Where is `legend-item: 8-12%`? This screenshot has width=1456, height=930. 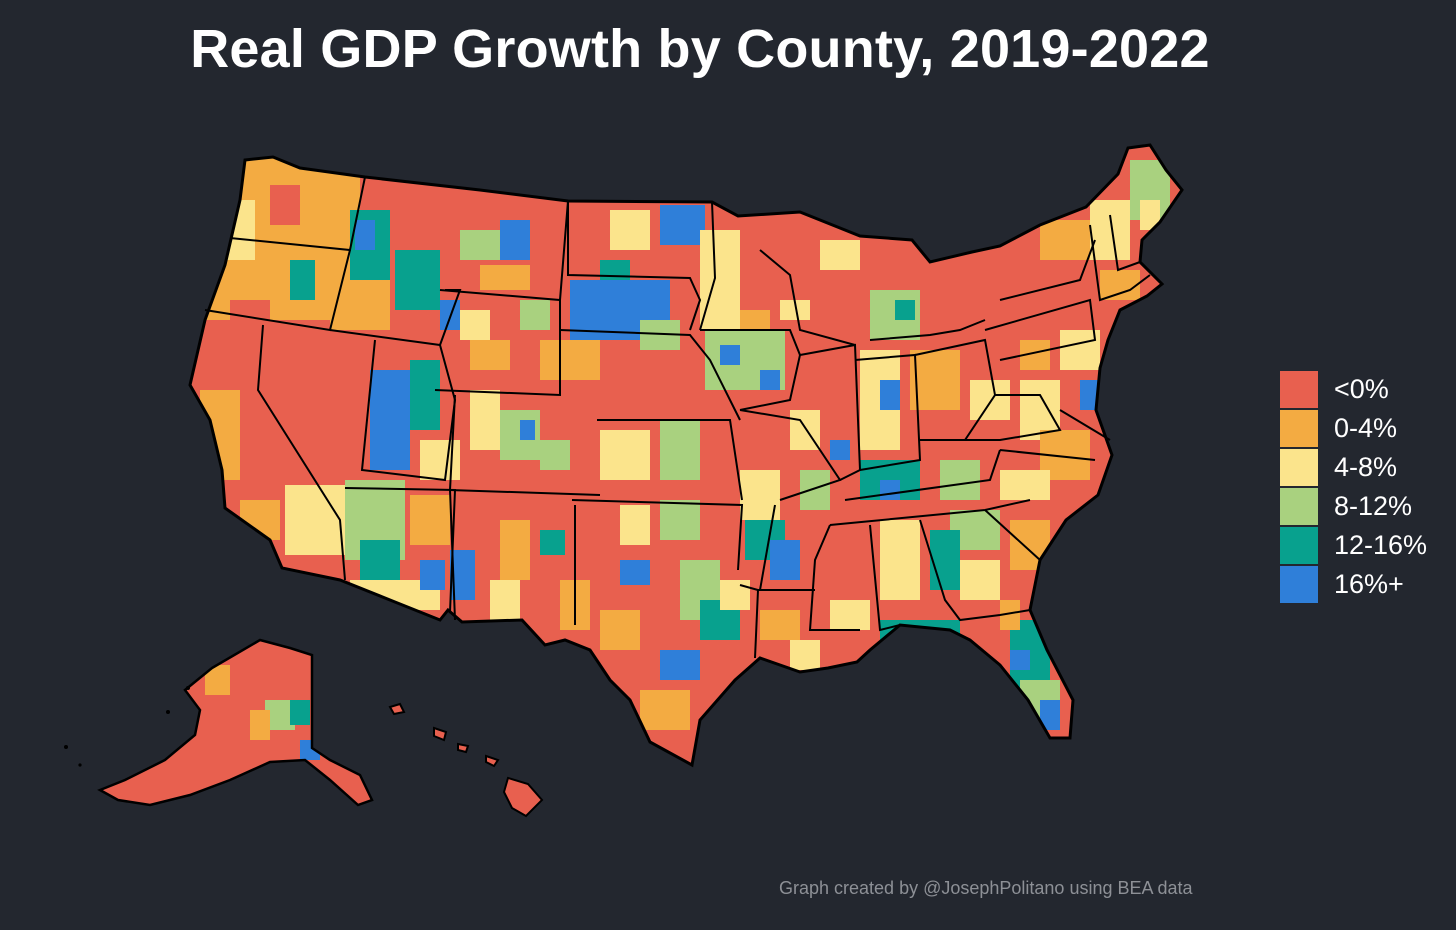 legend-item: 8-12% is located at coordinates (1365, 506).